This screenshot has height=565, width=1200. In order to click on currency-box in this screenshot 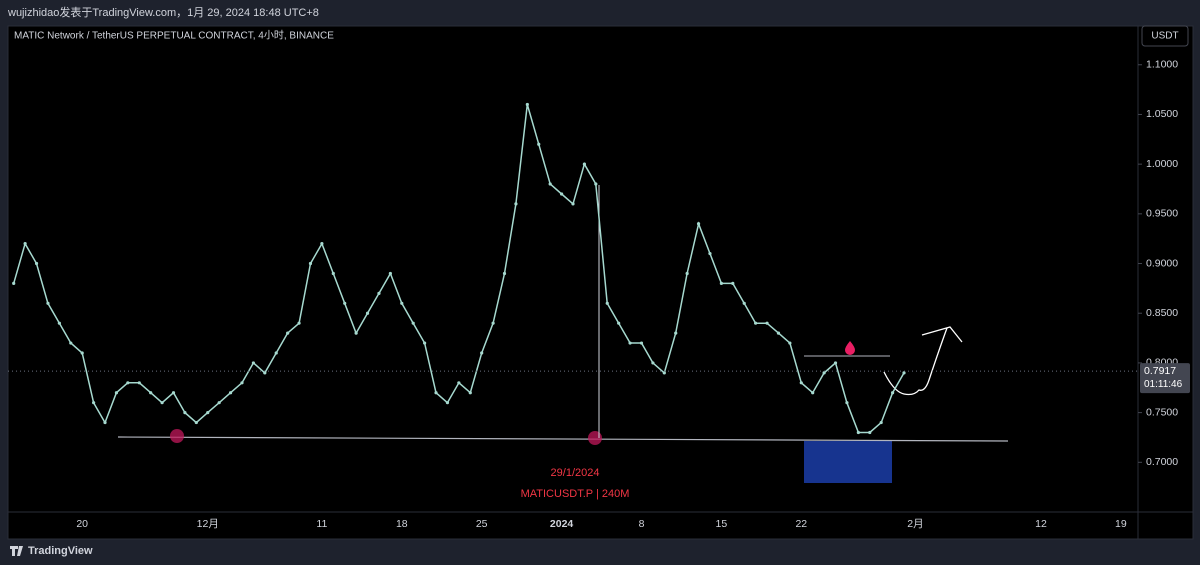, I will do `click(1165, 36)`.